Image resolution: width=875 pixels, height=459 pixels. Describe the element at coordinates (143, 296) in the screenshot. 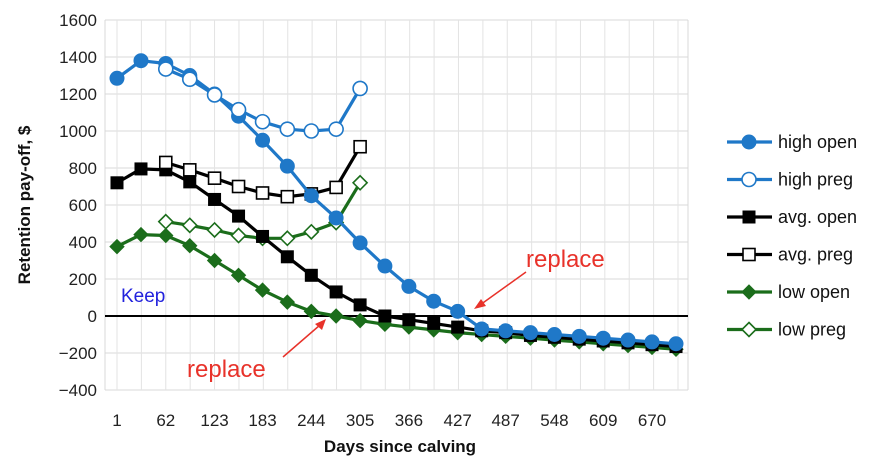

I see `keep-label: Keep` at that location.